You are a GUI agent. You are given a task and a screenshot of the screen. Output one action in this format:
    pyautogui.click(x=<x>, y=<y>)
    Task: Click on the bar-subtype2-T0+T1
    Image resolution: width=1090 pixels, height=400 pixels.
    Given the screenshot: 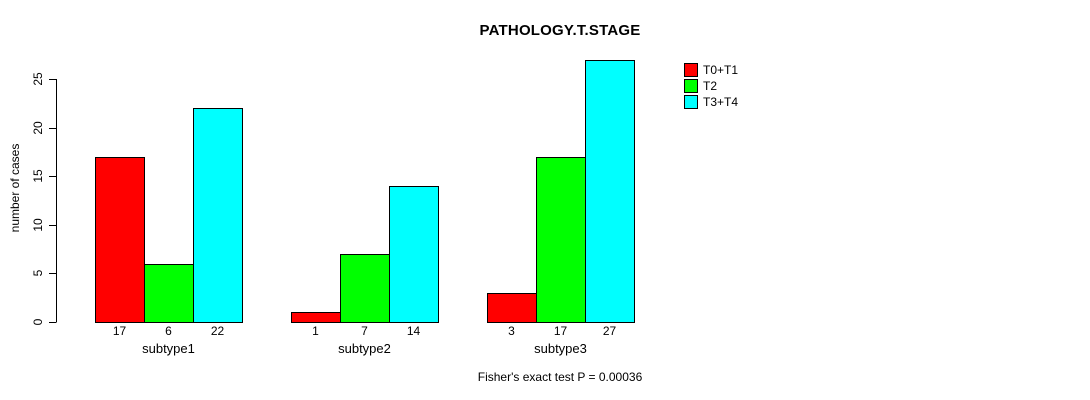 What is the action you would take?
    pyautogui.click(x=316, y=317)
    